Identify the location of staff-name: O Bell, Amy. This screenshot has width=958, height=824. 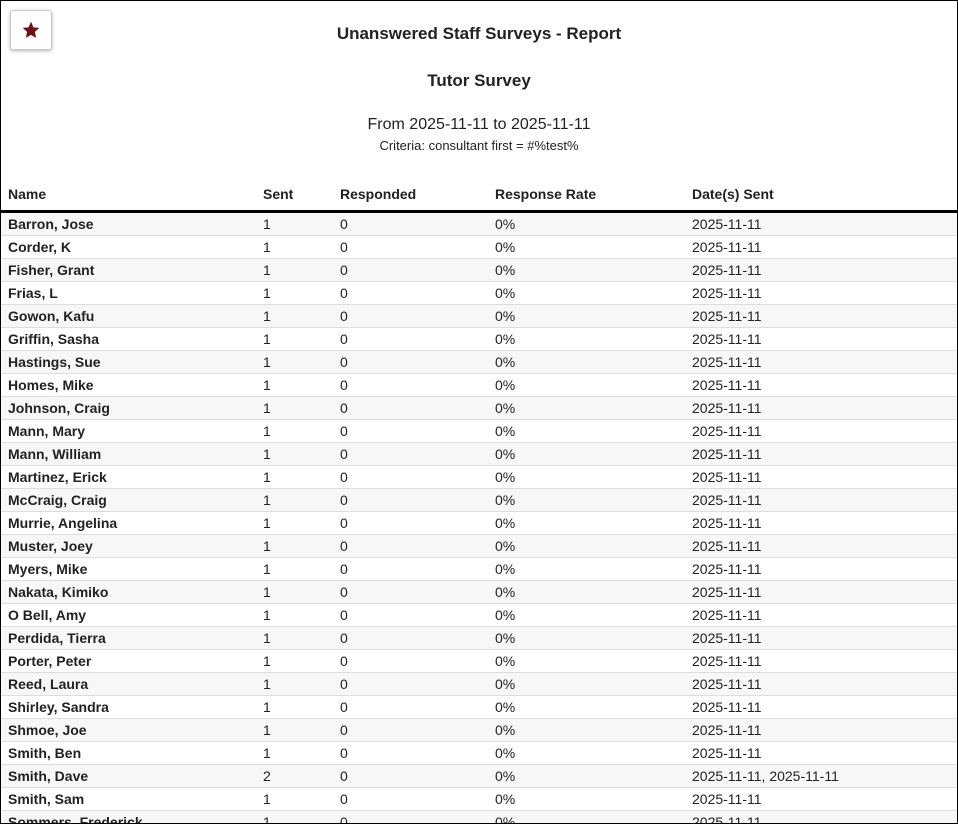
(128, 615).